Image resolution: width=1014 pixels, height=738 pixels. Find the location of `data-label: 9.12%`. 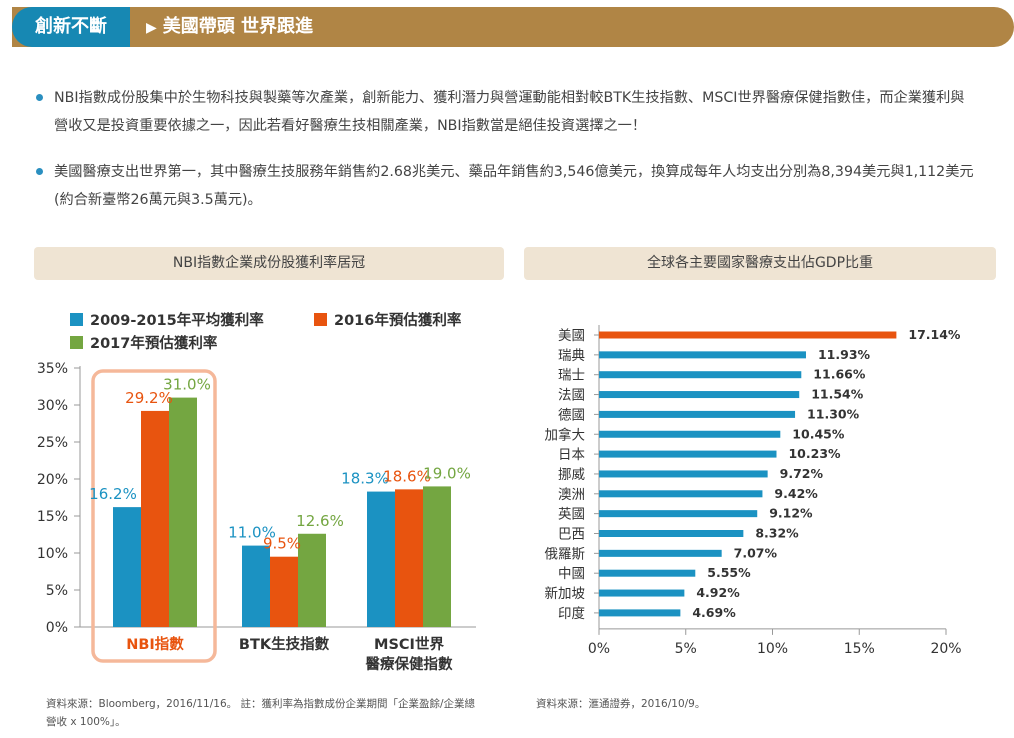

data-label: 9.12% is located at coordinates (791, 513).